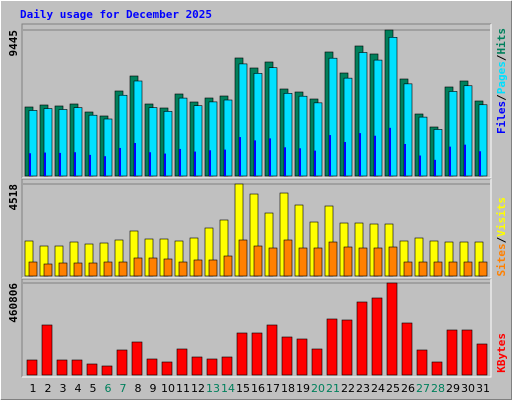 The image size is (512, 400). I want to click on x-tick-label: 11, so click(183, 388).